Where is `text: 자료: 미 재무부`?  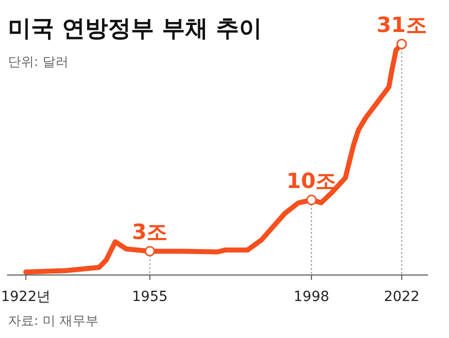 text: 자료: 미 재무부 is located at coordinates (53, 321).